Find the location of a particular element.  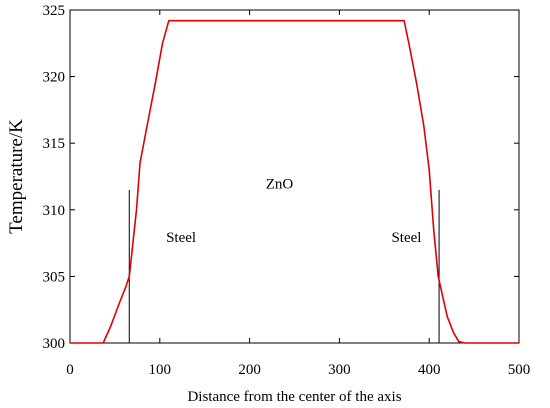

y-tick-label: 315 is located at coordinates (54, 144).